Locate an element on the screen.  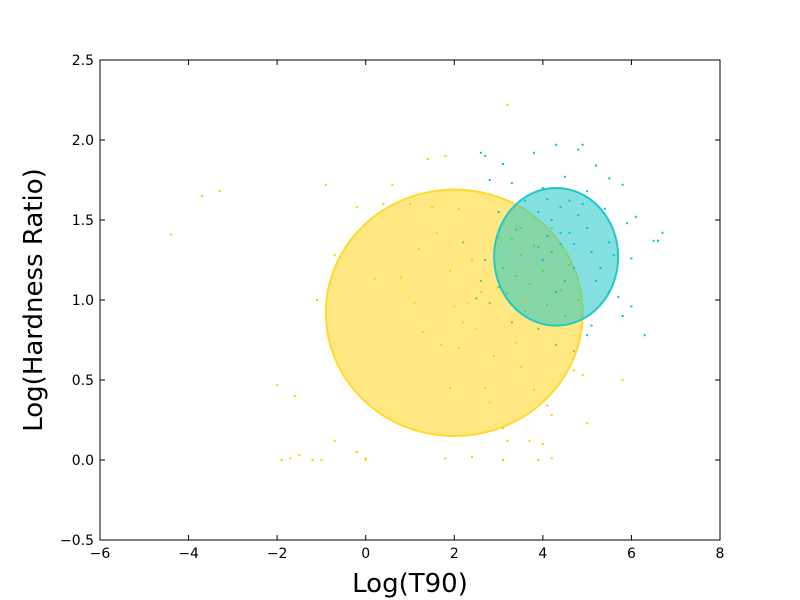
y-tick-label: −0.5 is located at coordinates (77, 541).